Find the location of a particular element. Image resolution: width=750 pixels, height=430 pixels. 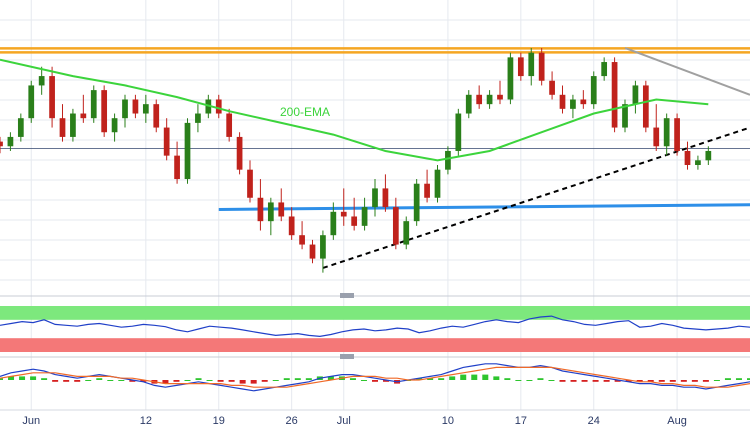

rsi-panel is located at coordinates (375, 329).